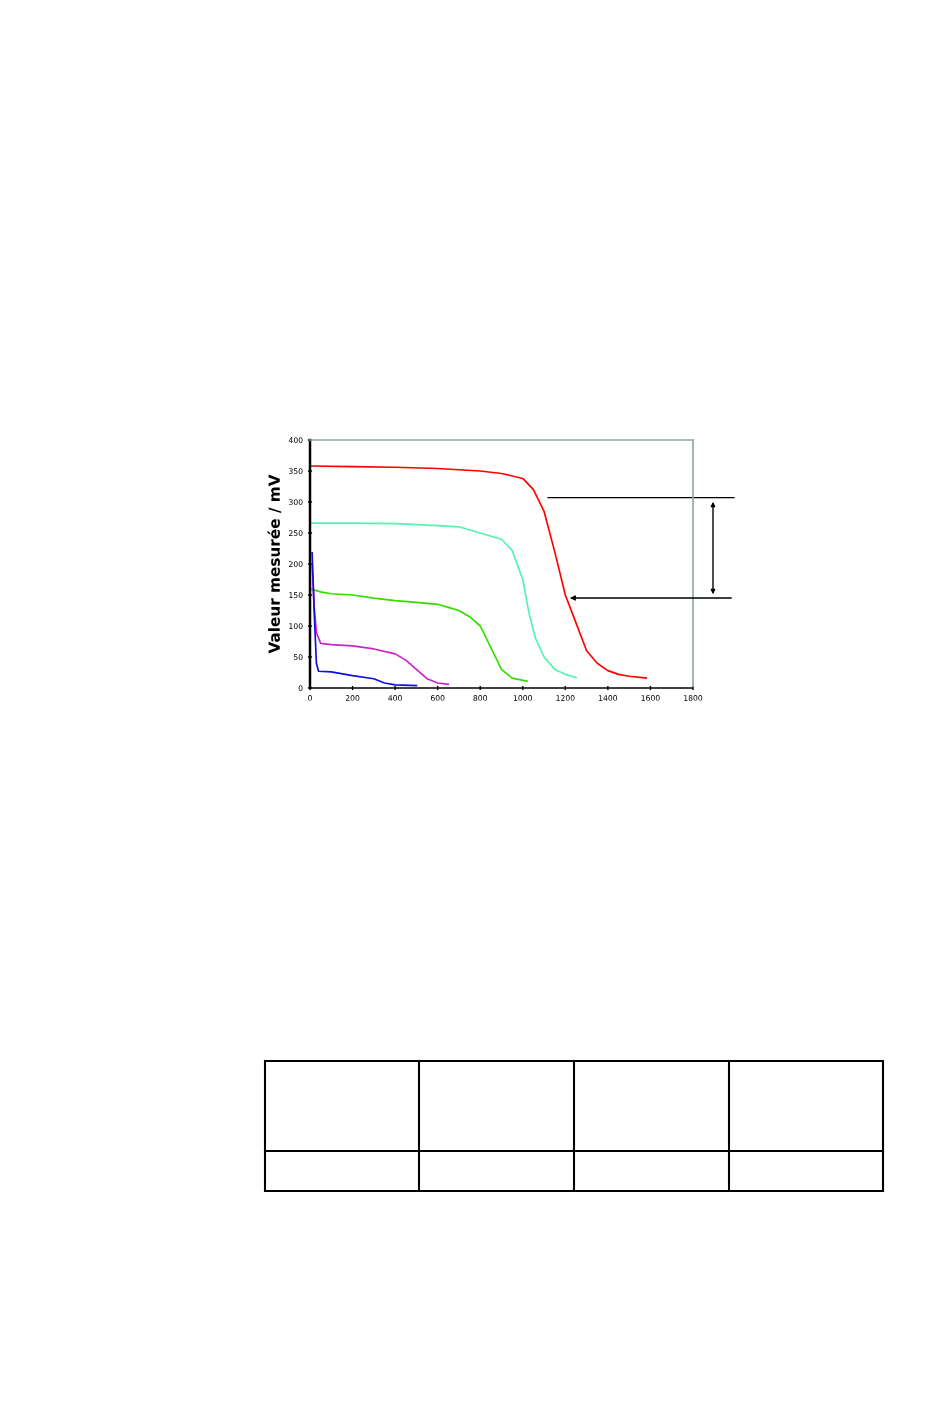 The height and width of the screenshot is (1408, 950). Describe the element at coordinates (274, 564) in the screenshot. I see `y-axis-title: Valeur mesurée / mV` at that location.